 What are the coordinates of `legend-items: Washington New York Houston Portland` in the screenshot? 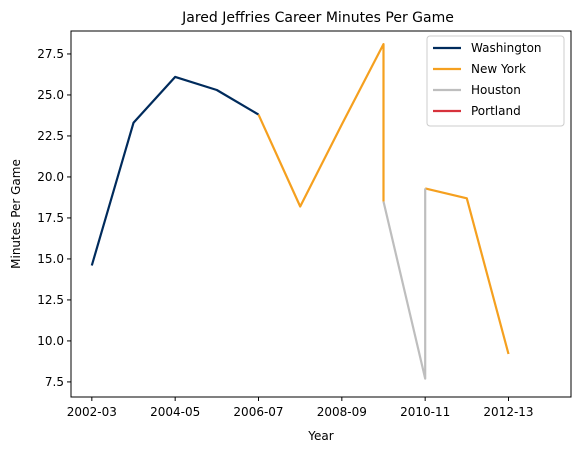 It's located at (487, 79).